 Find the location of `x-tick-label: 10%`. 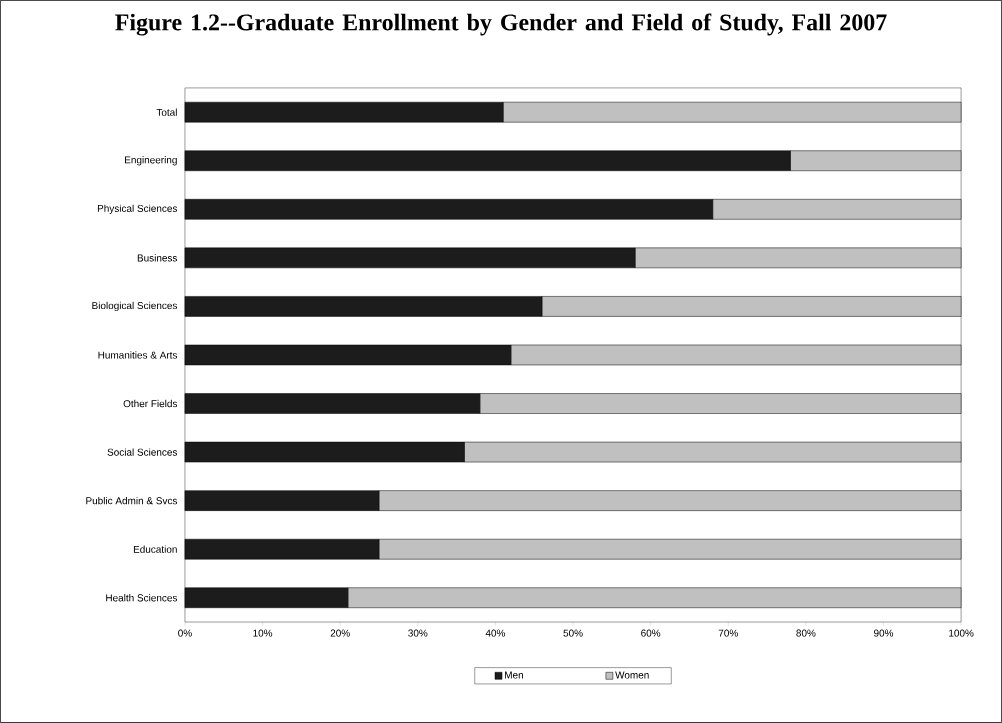

x-tick-label: 10% is located at coordinates (263, 633).